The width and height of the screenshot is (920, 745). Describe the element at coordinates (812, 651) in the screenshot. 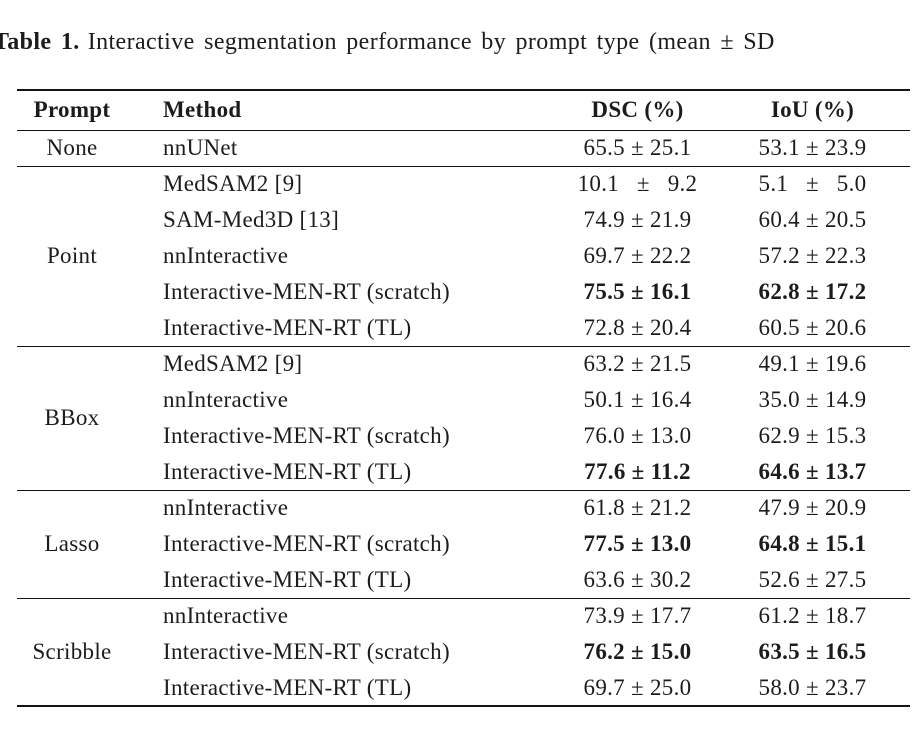

I see `iou-cell: 63.5 ± 16.5` at that location.